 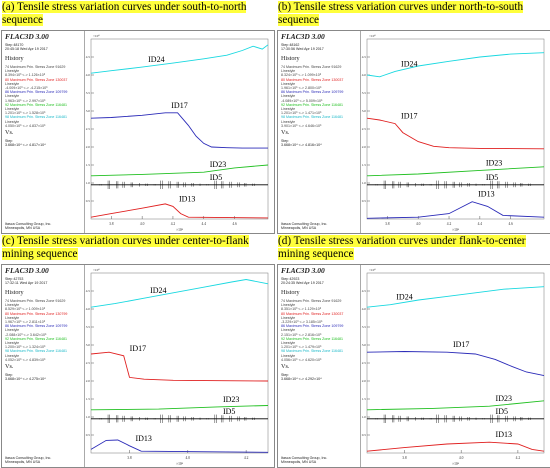 What do you see at coordinates (301, 145) in the screenshot?
I see `step-range: 3.668×10⁴ <-> 4.816×10⁴` at bounding box center [301, 145].